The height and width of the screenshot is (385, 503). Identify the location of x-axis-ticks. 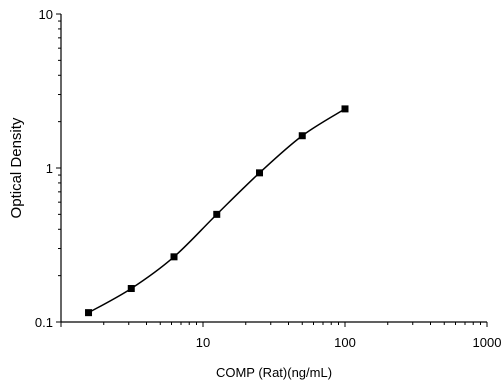
(274, 324).